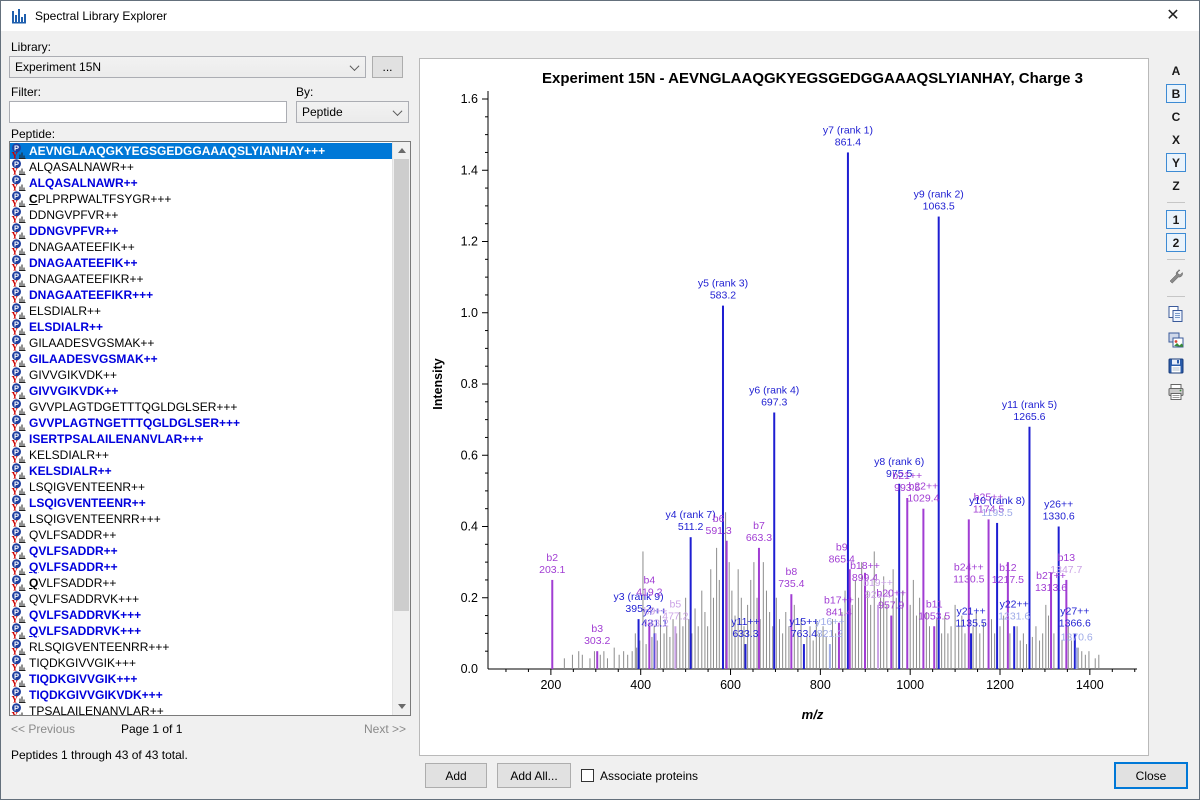 This screenshot has height=800, width=1200. What do you see at coordinates (1176, 366) in the screenshot?
I see `save-icon` at bounding box center [1176, 366].